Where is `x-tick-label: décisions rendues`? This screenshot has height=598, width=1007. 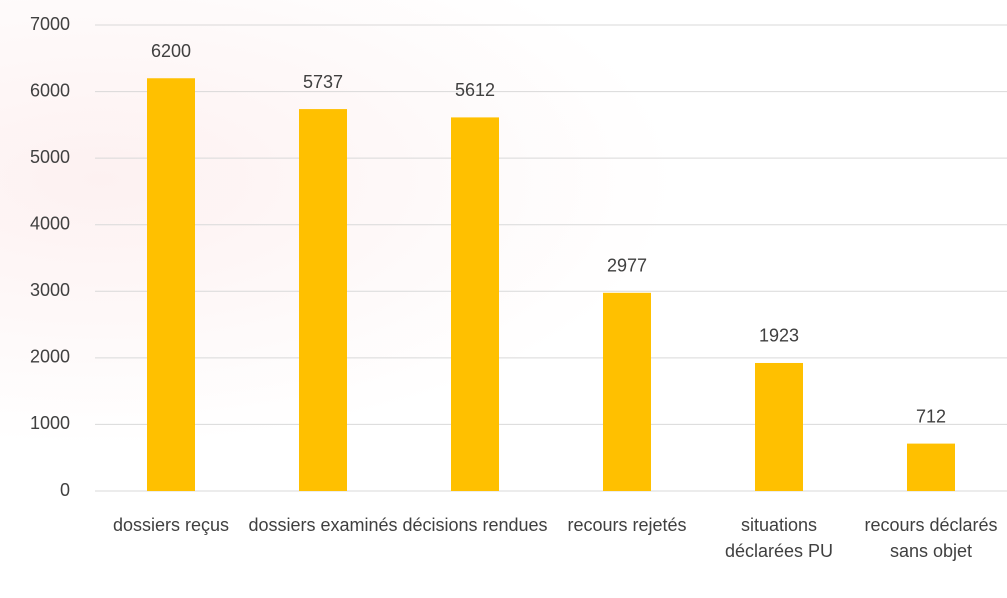 x-tick-label: décisions rendues is located at coordinates (475, 525).